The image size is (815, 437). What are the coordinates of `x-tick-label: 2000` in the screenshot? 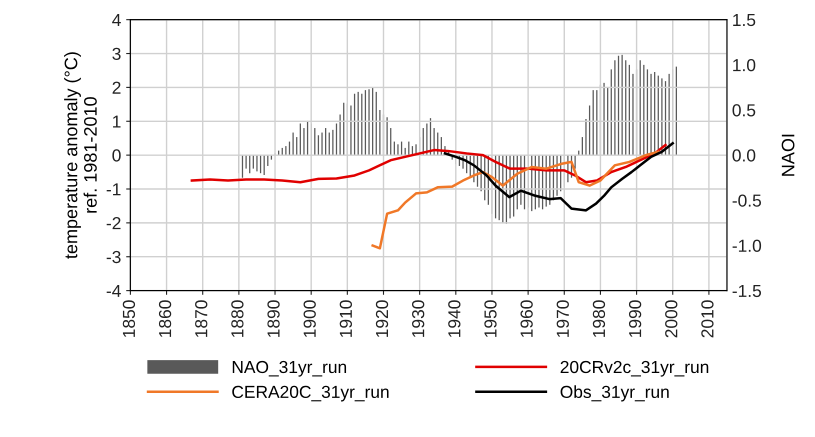 It's located at (671, 319).